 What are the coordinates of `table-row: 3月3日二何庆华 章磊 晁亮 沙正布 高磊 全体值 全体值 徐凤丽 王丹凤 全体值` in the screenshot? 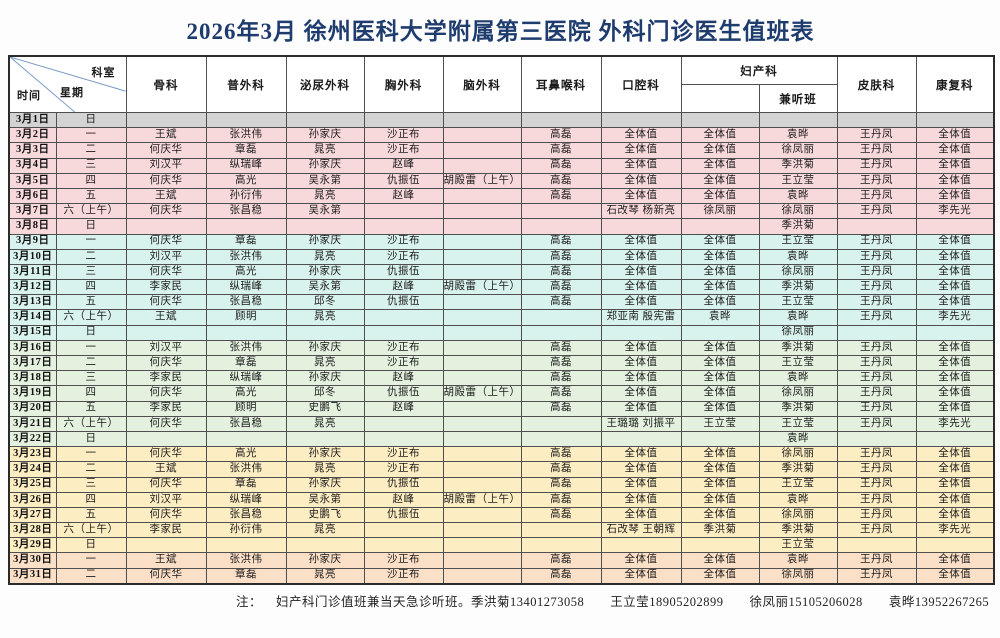 It's located at (501, 150).